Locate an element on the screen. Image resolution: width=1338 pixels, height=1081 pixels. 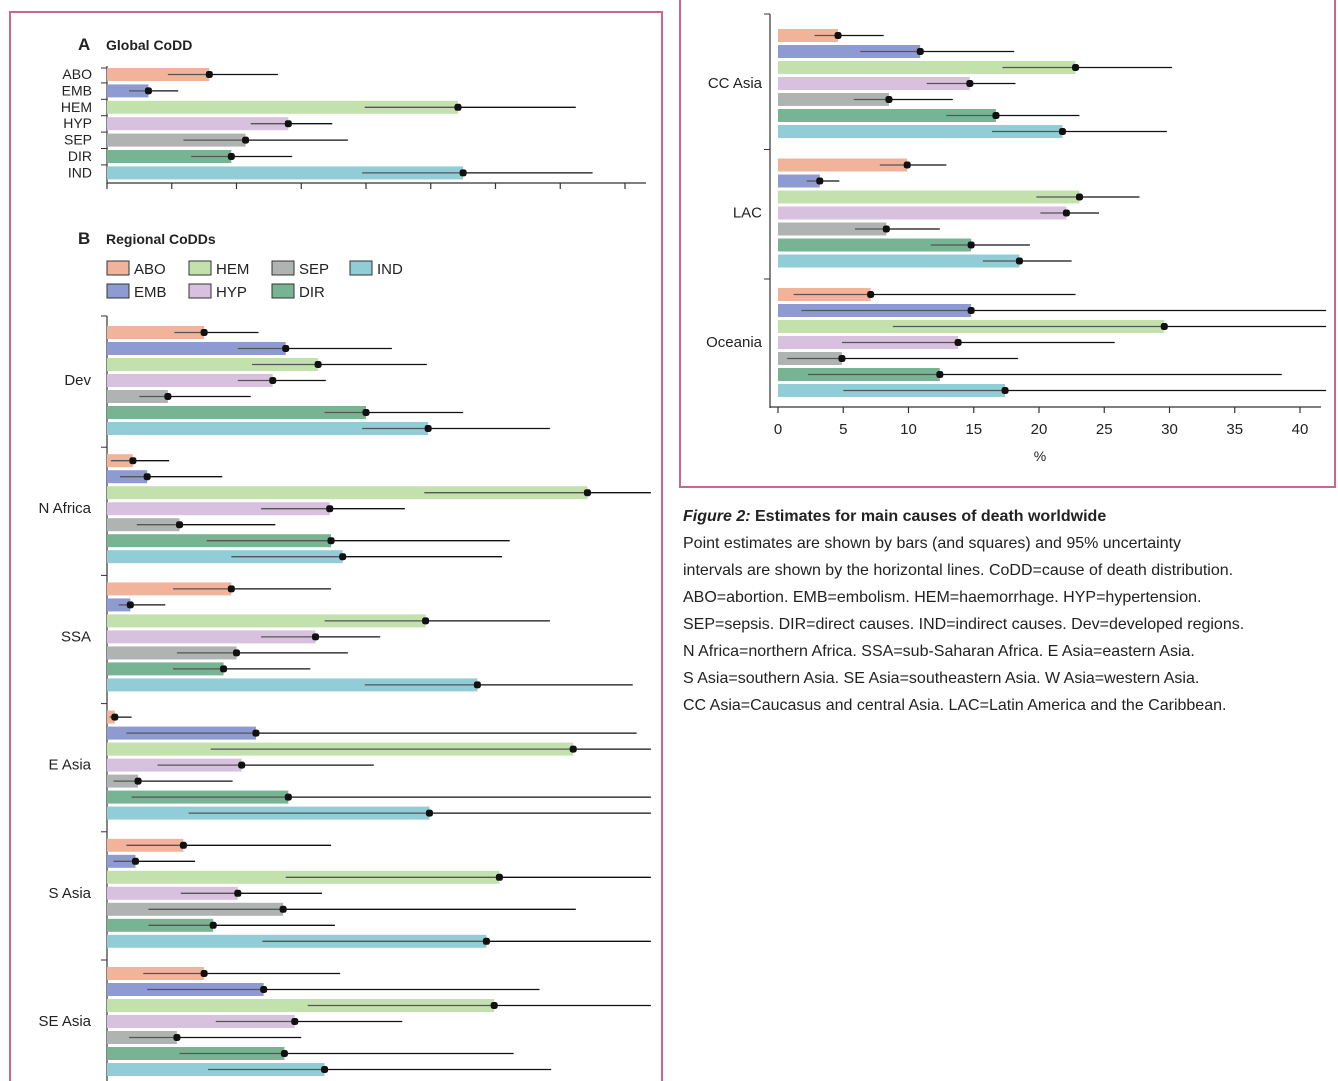
legend-swatch-hyp is located at coordinates (200, 291).